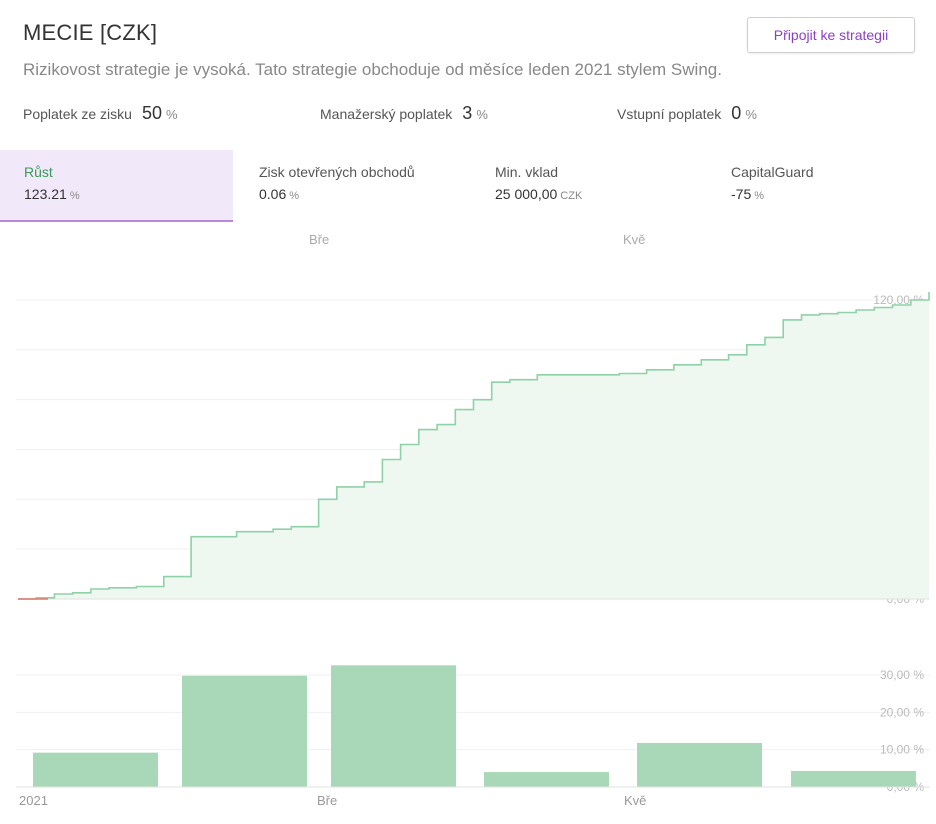 The image size is (936, 824). I want to click on bar-y-tick-label: 10,00 %, so click(902, 750).